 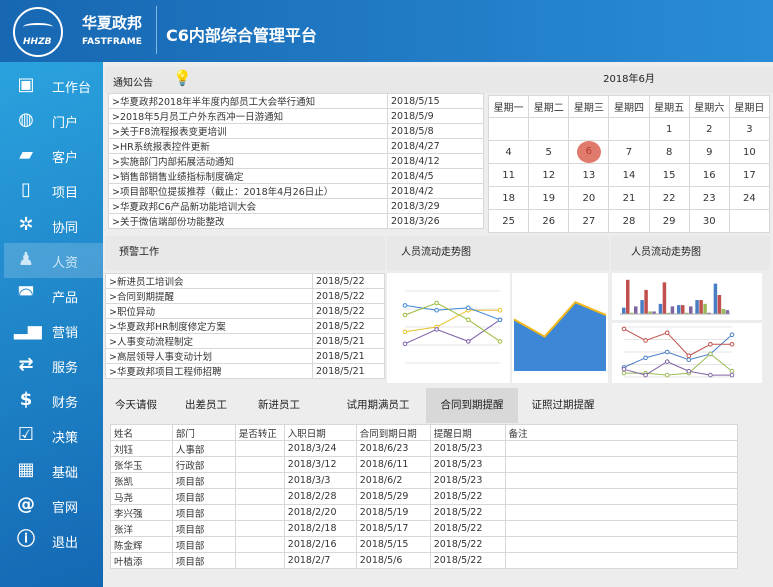 What do you see at coordinates (26, 399) in the screenshot?
I see `dollar-icon: $` at bounding box center [26, 399].